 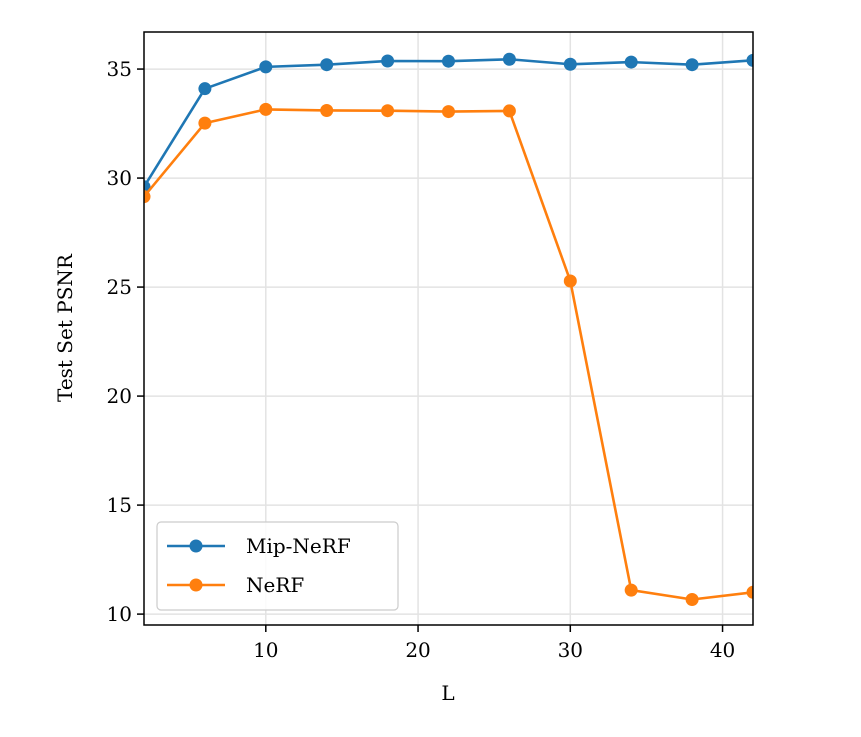 I want to click on y-tick-label: 30, so click(x=119, y=178).